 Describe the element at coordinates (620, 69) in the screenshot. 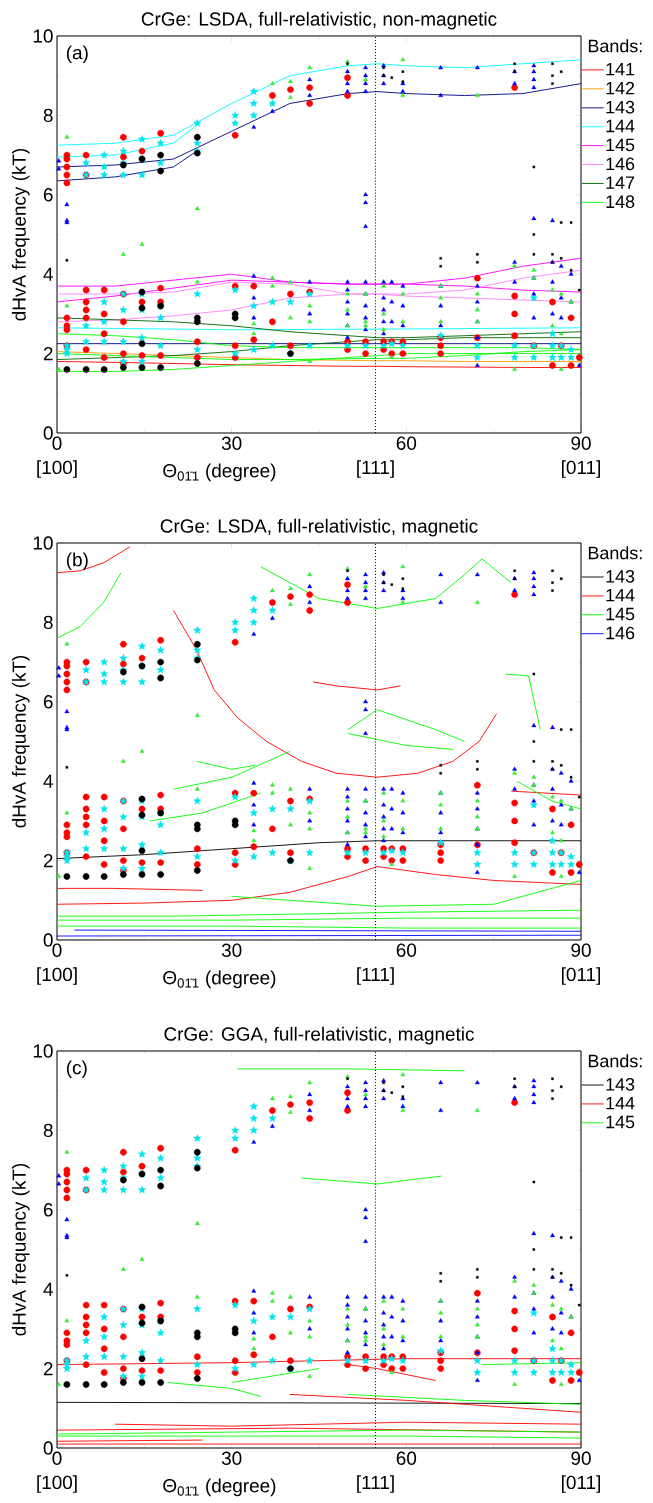

I see `legend-label: 141` at that location.